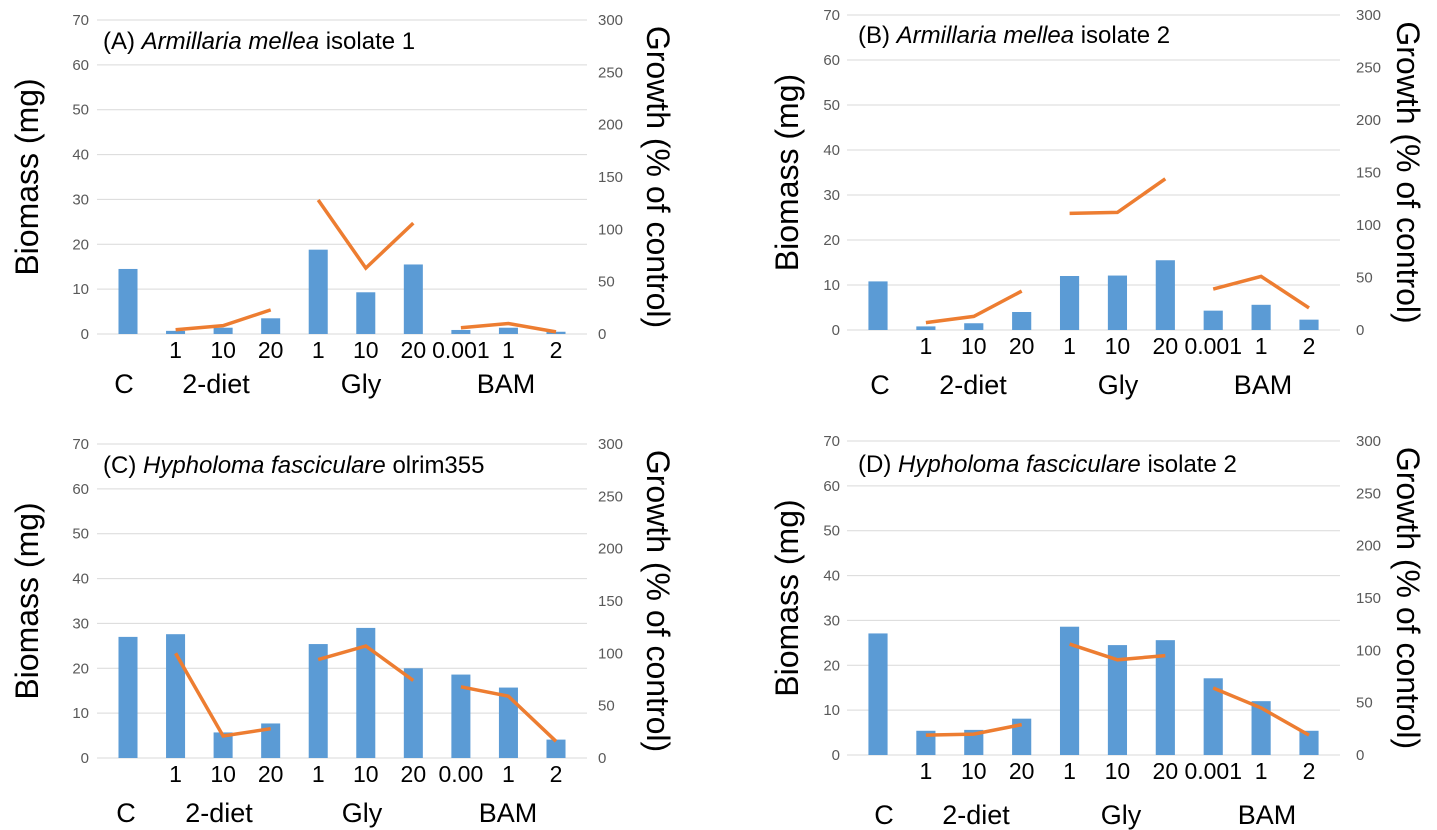 This screenshot has height=830, width=1437. I want to click on species-name: Hypholoma fasciculare, so click(1022, 464).